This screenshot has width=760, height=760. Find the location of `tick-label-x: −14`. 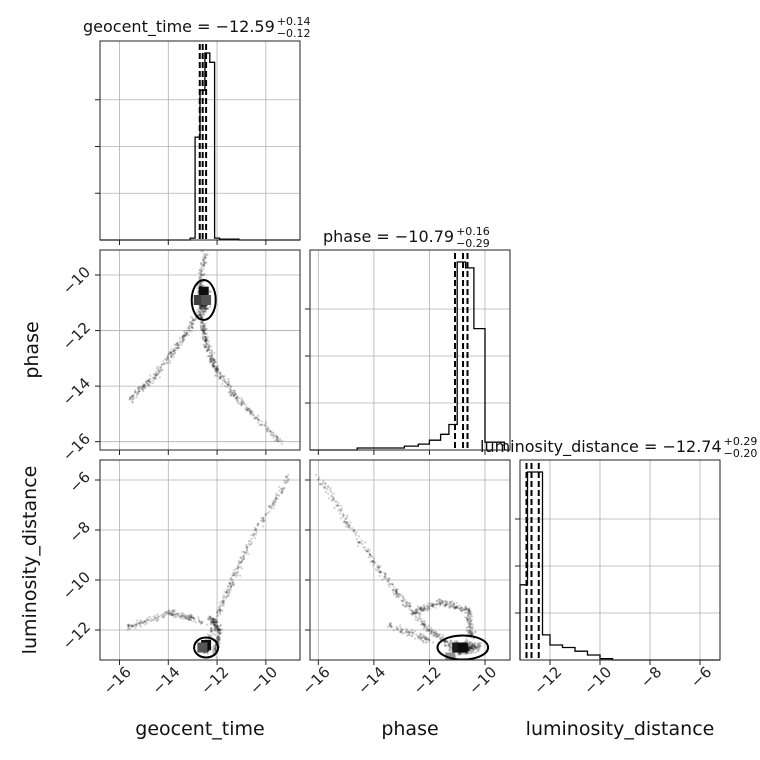

tick-label-x: −14 is located at coordinates (371, 680).